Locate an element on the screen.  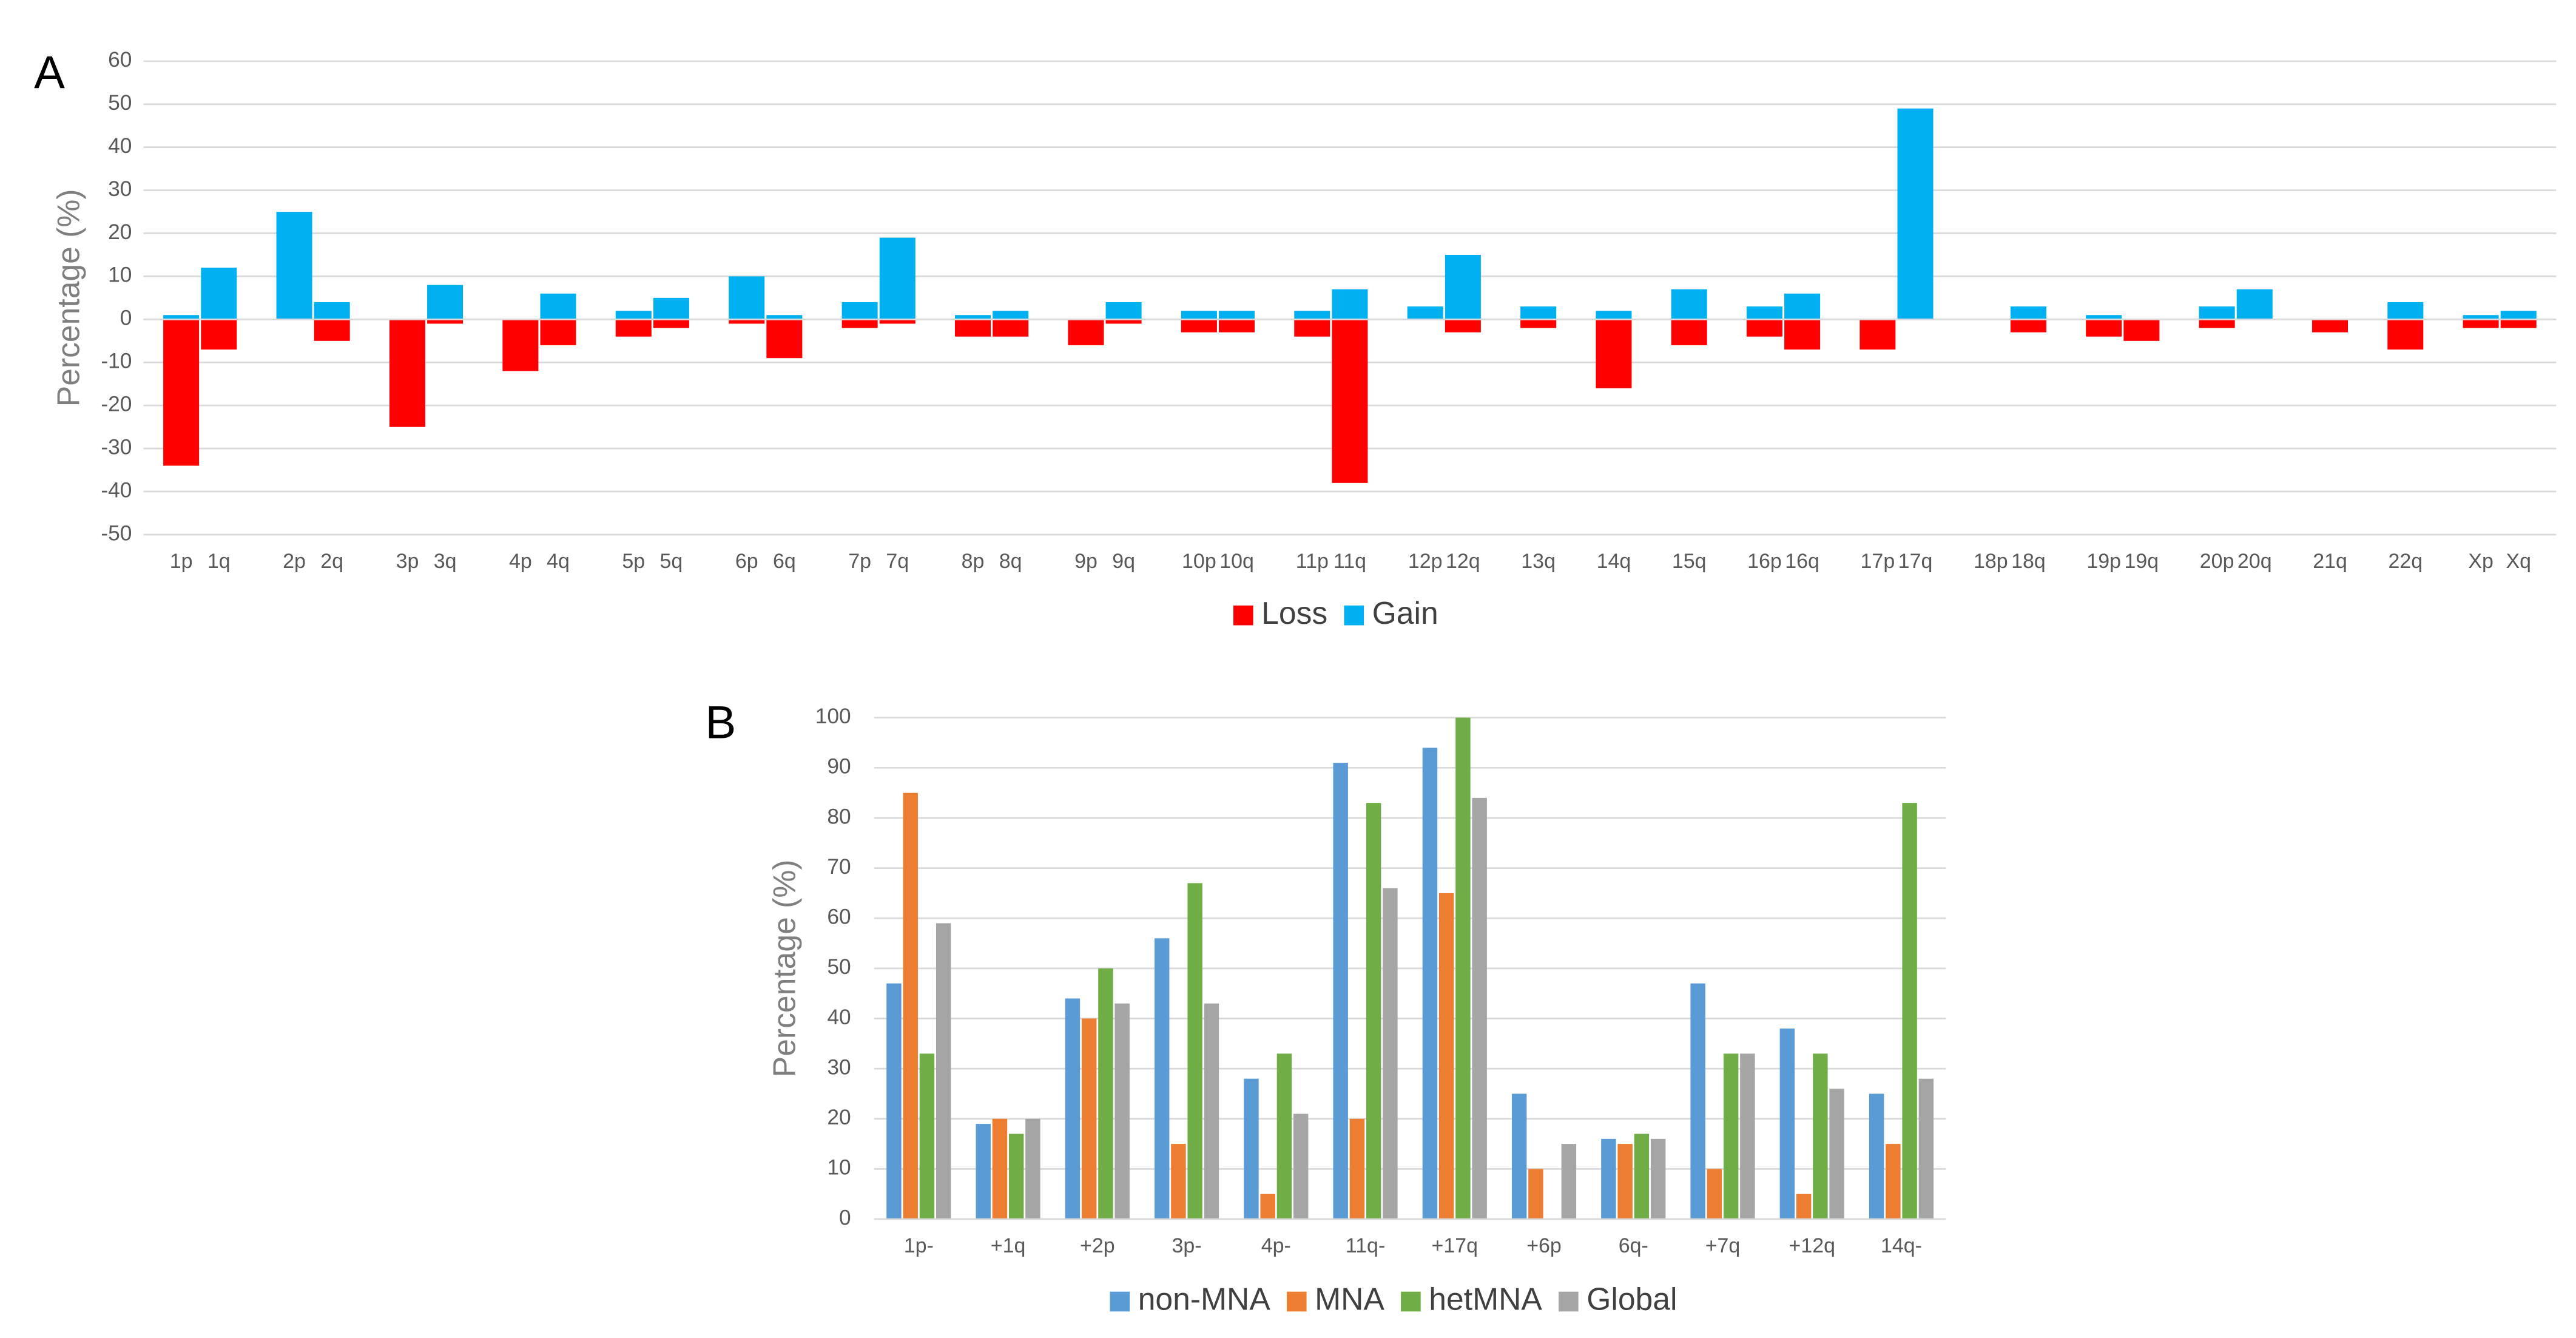
legend-label: hetMNA is located at coordinates (1486, 1299).